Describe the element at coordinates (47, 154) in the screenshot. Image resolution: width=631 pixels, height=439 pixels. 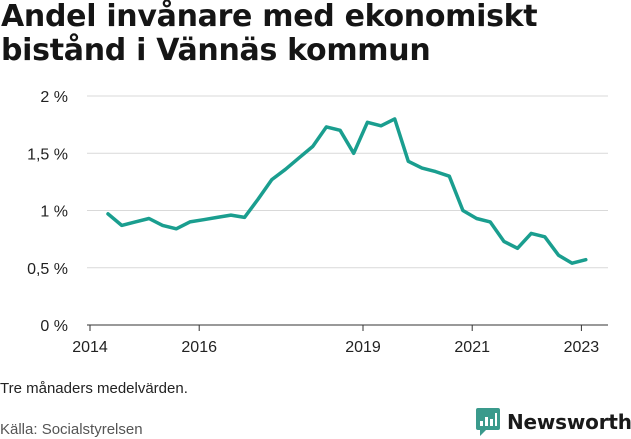
I see `y-tick-label: 1,5 %` at that location.